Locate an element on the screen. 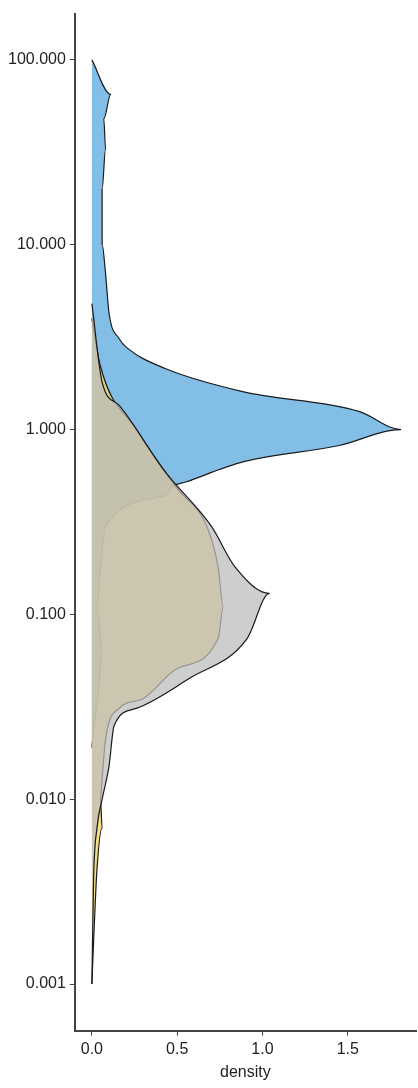 The image size is (418, 1088). y-tick-label: 0.100 is located at coordinates (45, 613).